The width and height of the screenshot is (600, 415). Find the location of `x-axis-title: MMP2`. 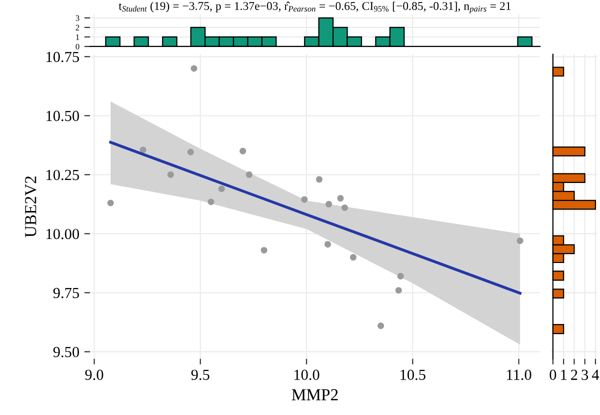

x-axis-title: MMP2 is located at coordinates (315, 394).